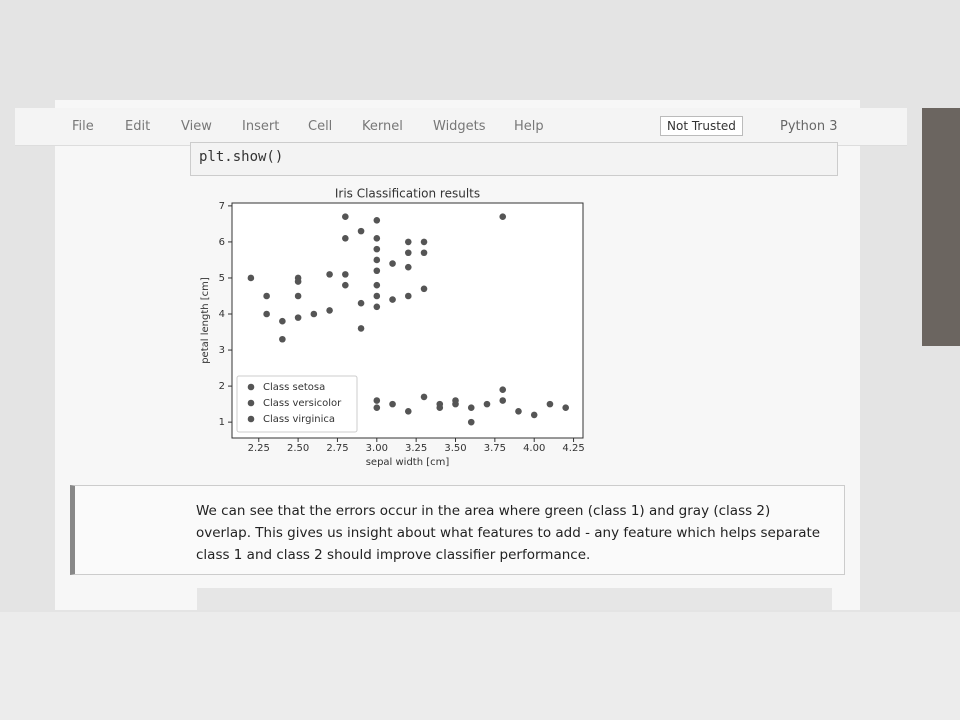 This screenshot has width=960, height=720. I want to click on markdown-cell, so click(457, 530).